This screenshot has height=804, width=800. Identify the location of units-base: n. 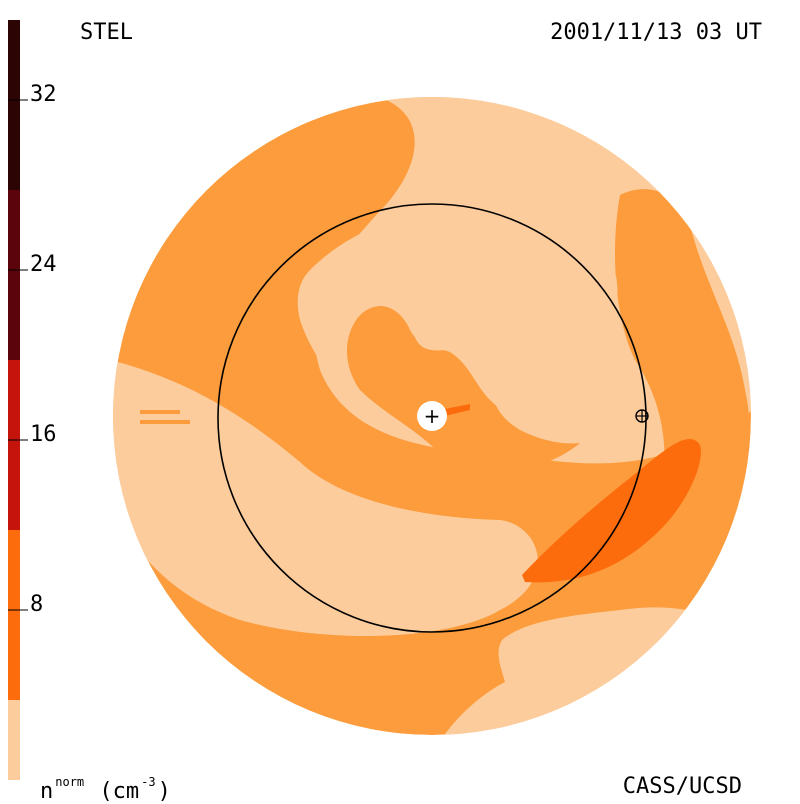
(47, 791).